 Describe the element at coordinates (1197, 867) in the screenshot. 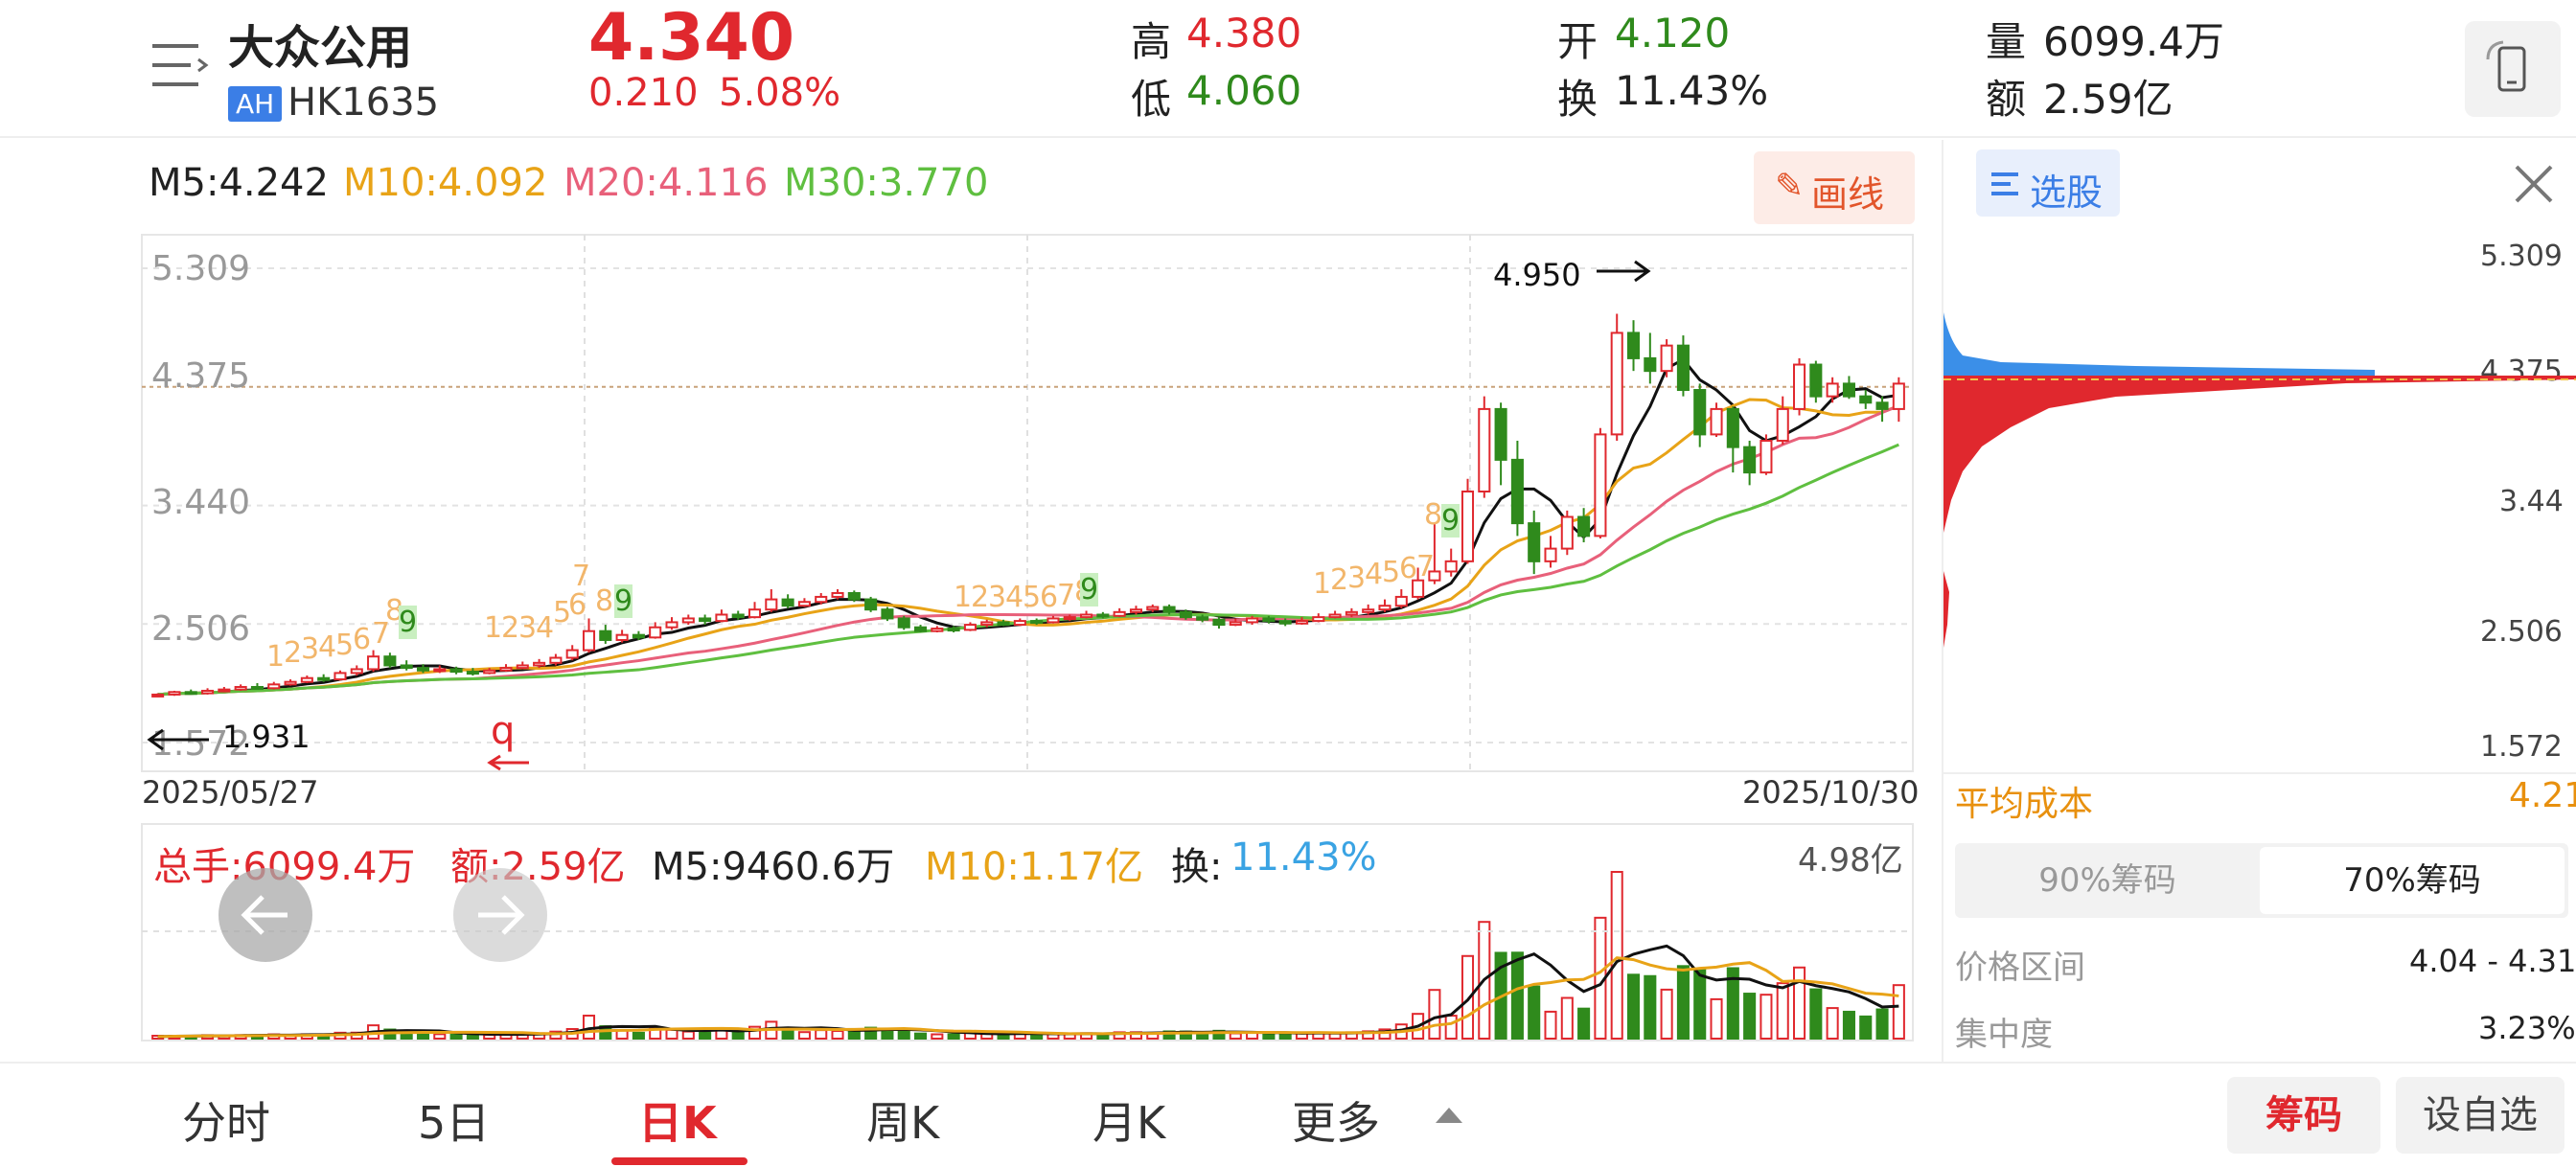

I see `vol-turn-label: 换:` at that location.